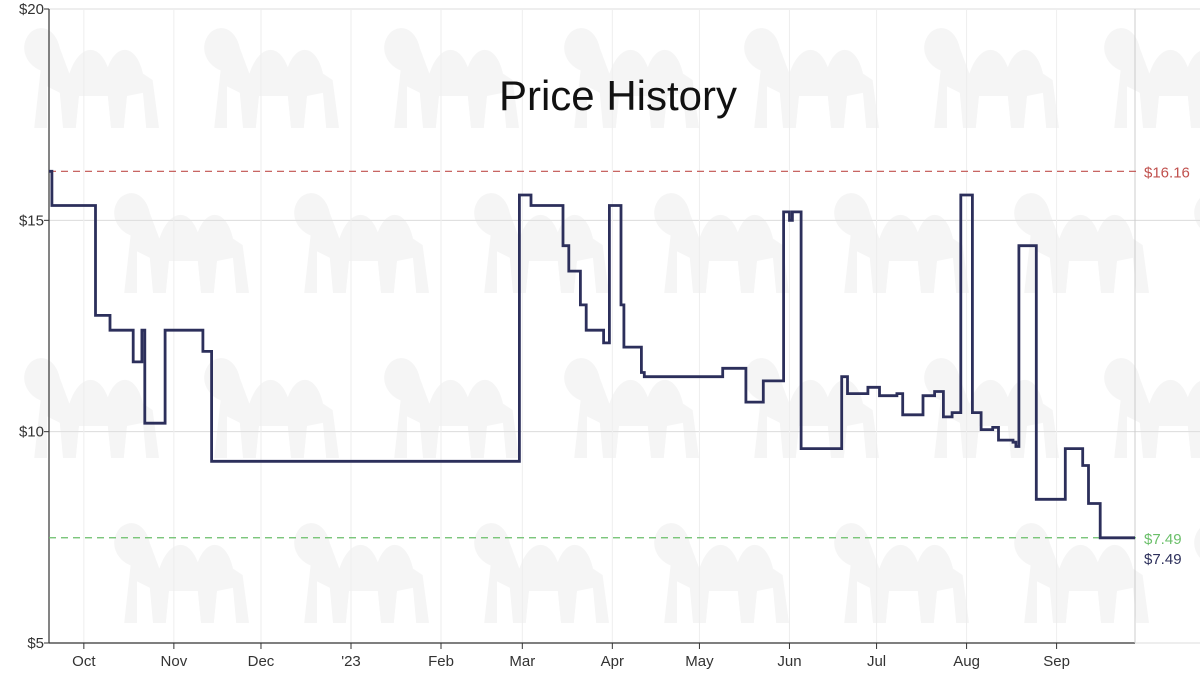 The width and height of the screenshot is (1200, 681). What do you see at coordinates (876, 661) in the screenshot?
I see `x-tick-label: Jul` at bounding box center [876, 661].